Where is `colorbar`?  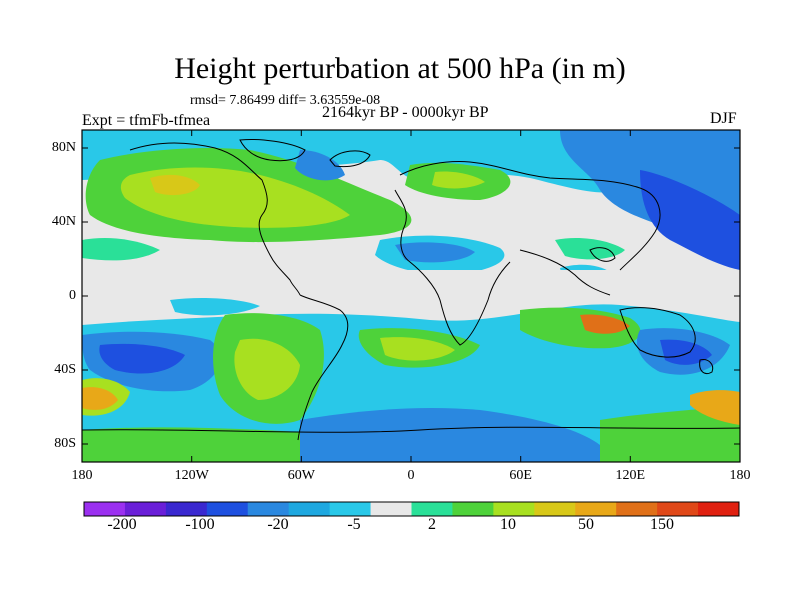 colorbar is located at coordinates (411, 509).